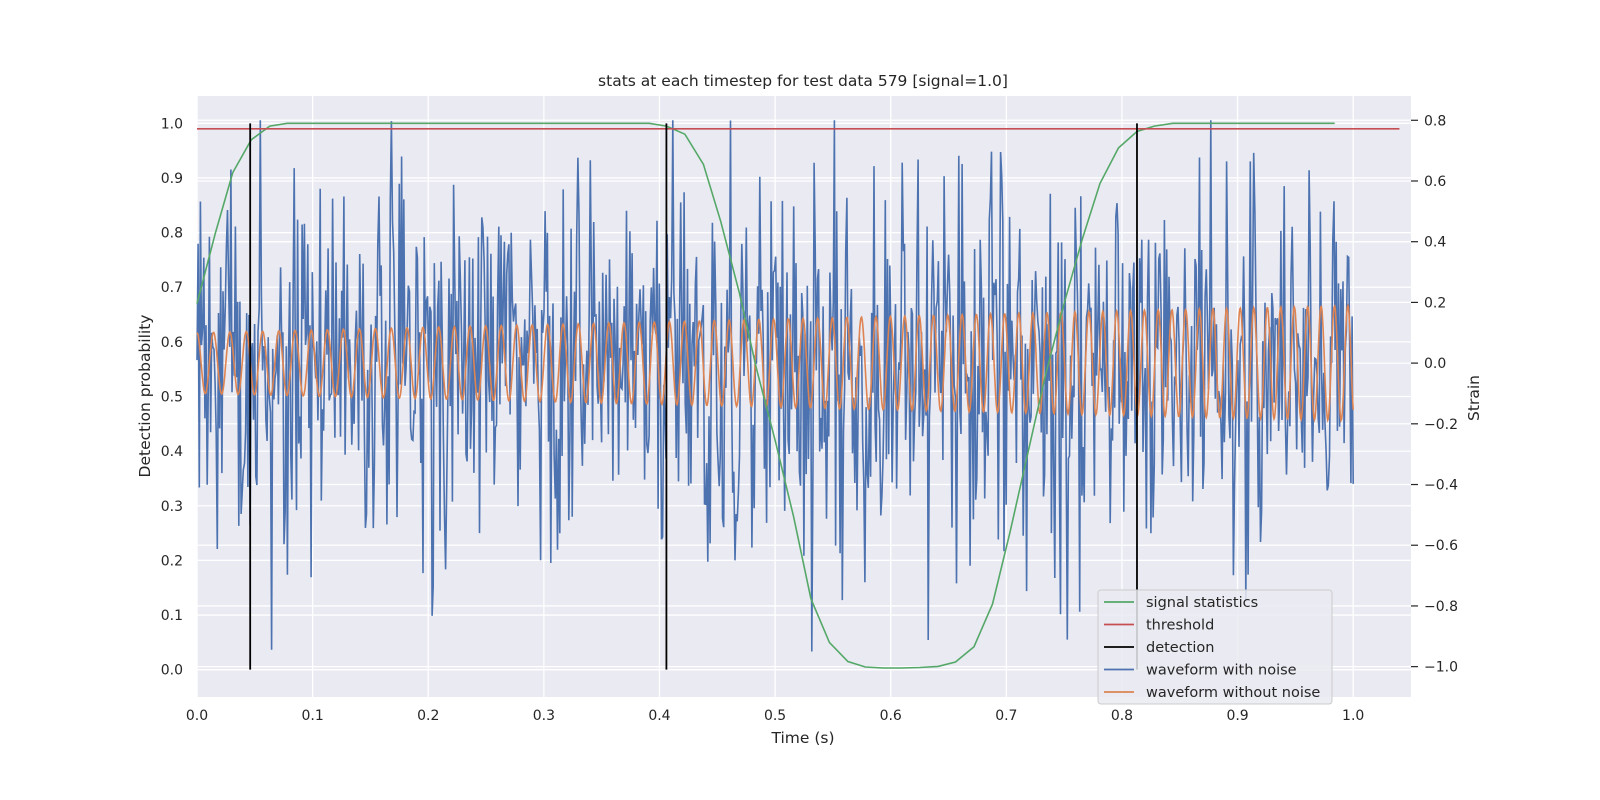  Describe the element at coordinates (1221, 671) in the screenshot. I see `legend-entry: waveform with noise` at that location.